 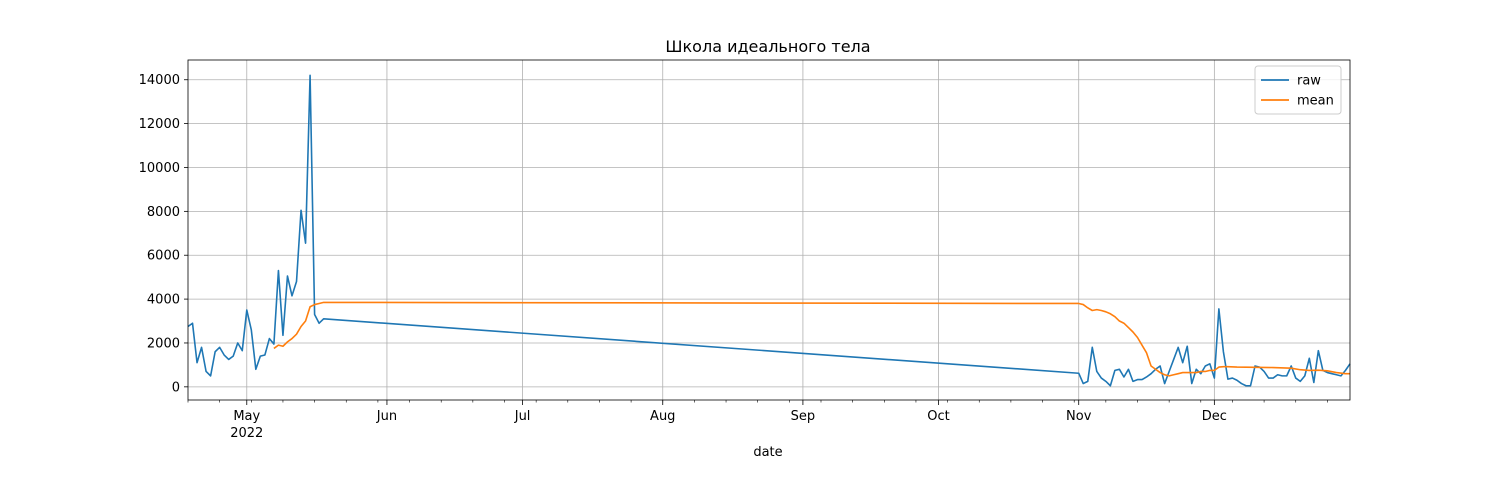 What do you see at coordinates (811, 339) in the screenshot?
I see `series-line-mean` at bounding box center [811, 339].